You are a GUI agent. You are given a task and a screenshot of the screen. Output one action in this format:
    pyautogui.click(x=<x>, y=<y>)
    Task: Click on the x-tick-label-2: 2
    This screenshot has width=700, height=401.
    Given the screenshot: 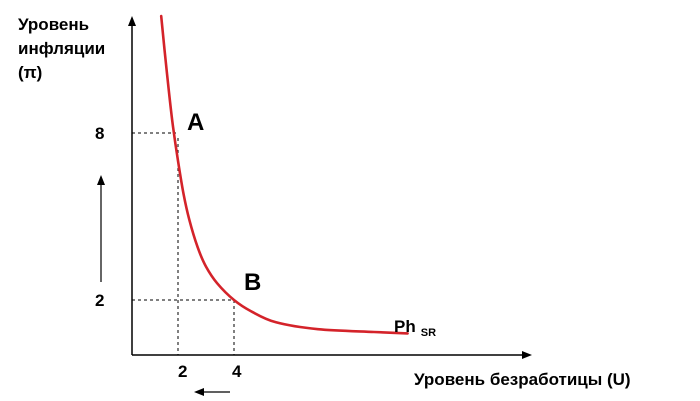 What is the action you would take?
    pyautogui.click(x=182, y=371)
    